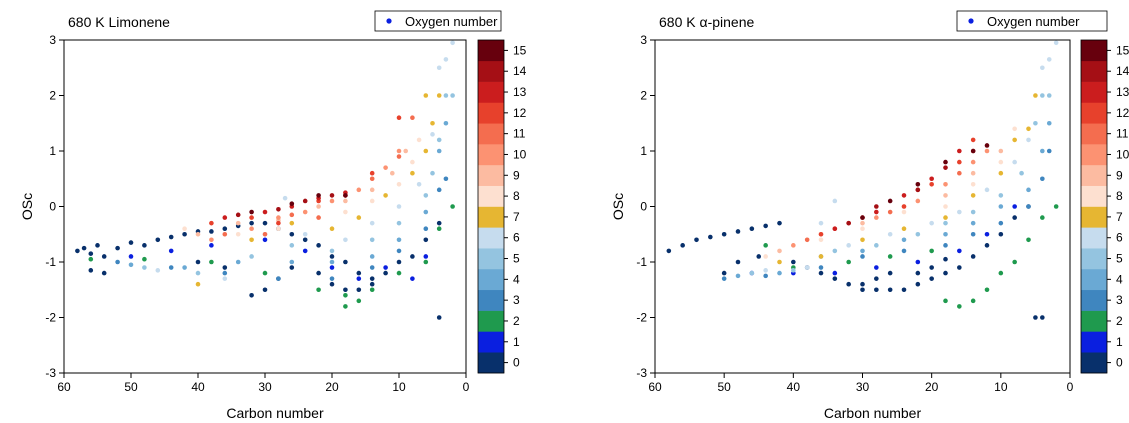  I want to click on x-tick-label: 50, so click(724, 387).